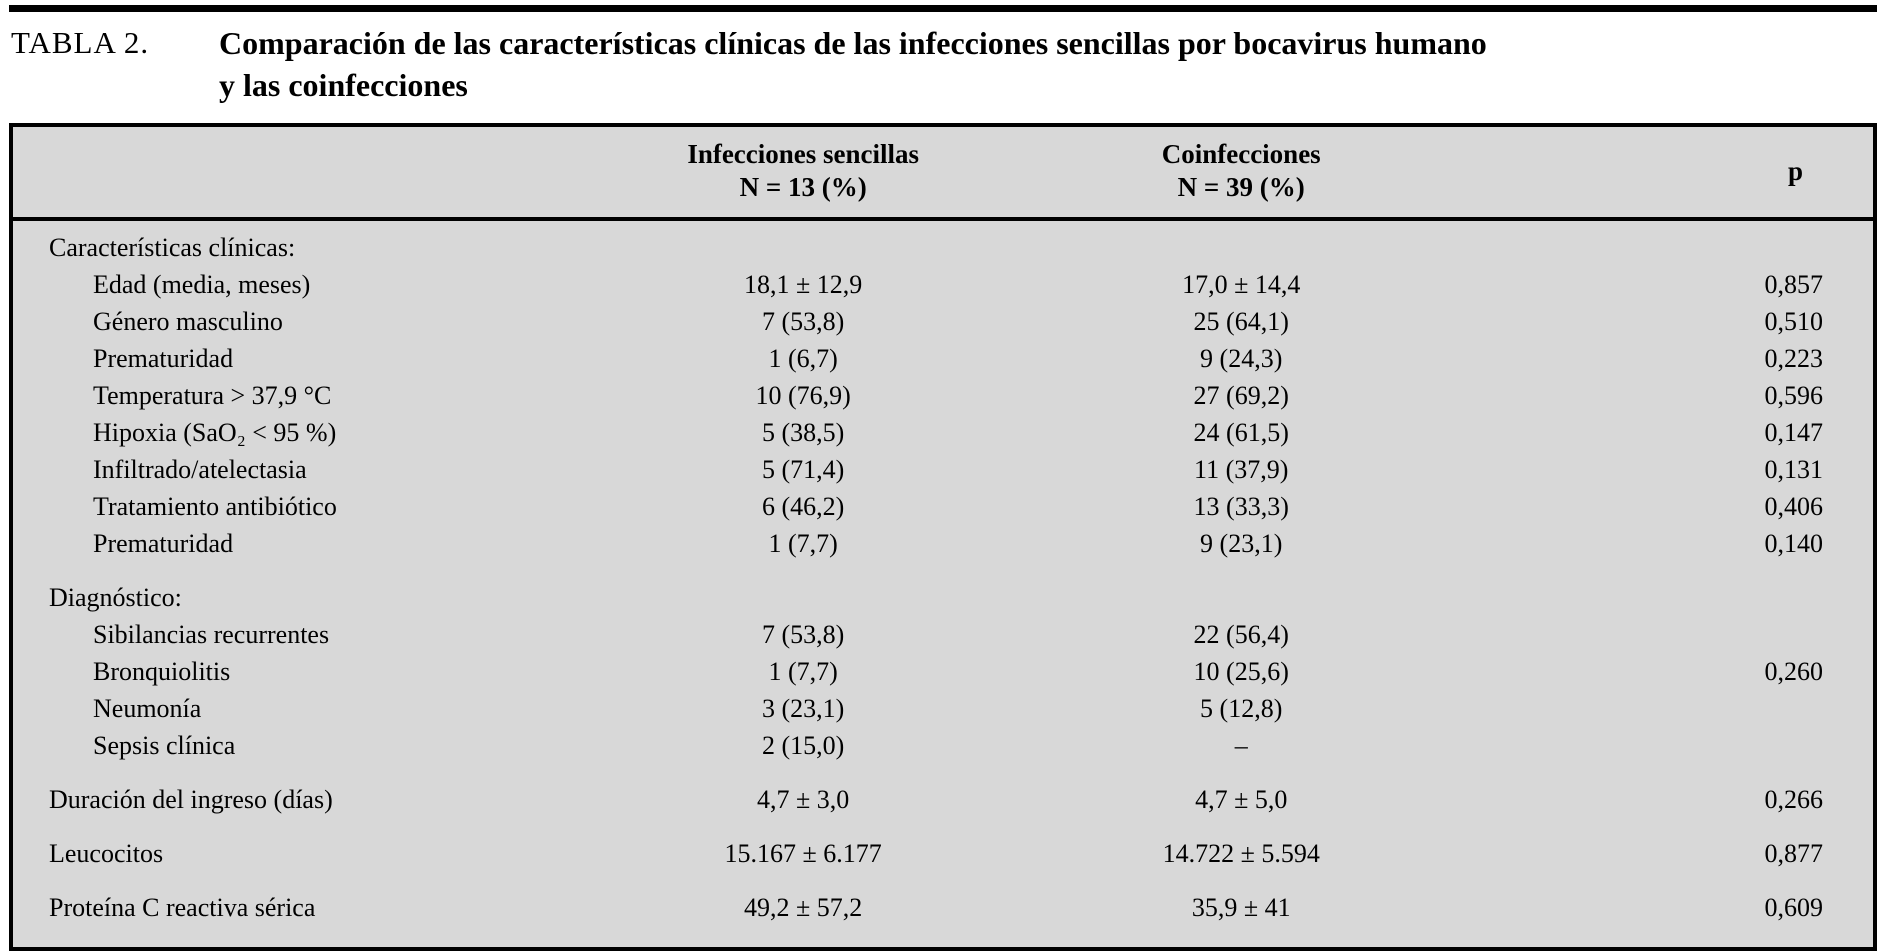  What do you see at coordinates (1241, 506) in the screenshot?
I see `cell-co: 13 (33,3)` at bounding box center [1241, 506].